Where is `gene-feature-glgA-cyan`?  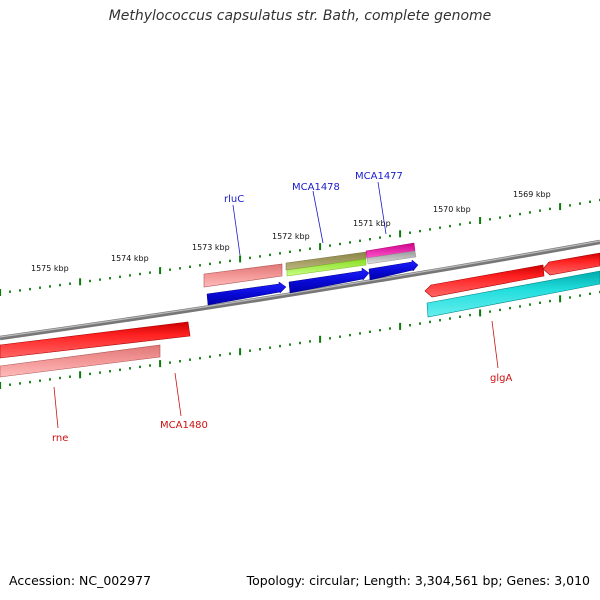 gene-feature-glgA-cyan is located at coordinates (513, 294).